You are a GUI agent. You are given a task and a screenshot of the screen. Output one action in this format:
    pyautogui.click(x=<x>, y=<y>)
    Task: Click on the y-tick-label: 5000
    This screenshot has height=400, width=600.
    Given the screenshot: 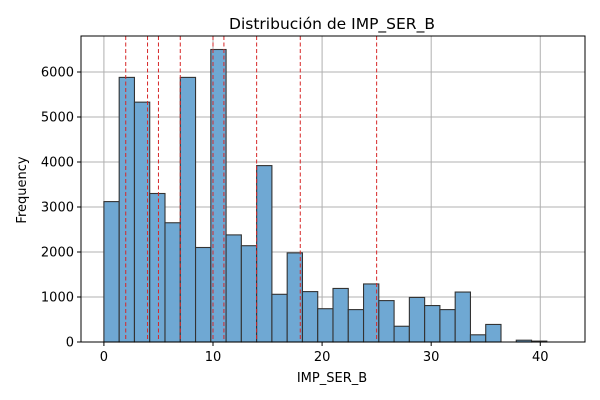 What is the action you would take?
    pyautogui.click(x=57, y=118)
    